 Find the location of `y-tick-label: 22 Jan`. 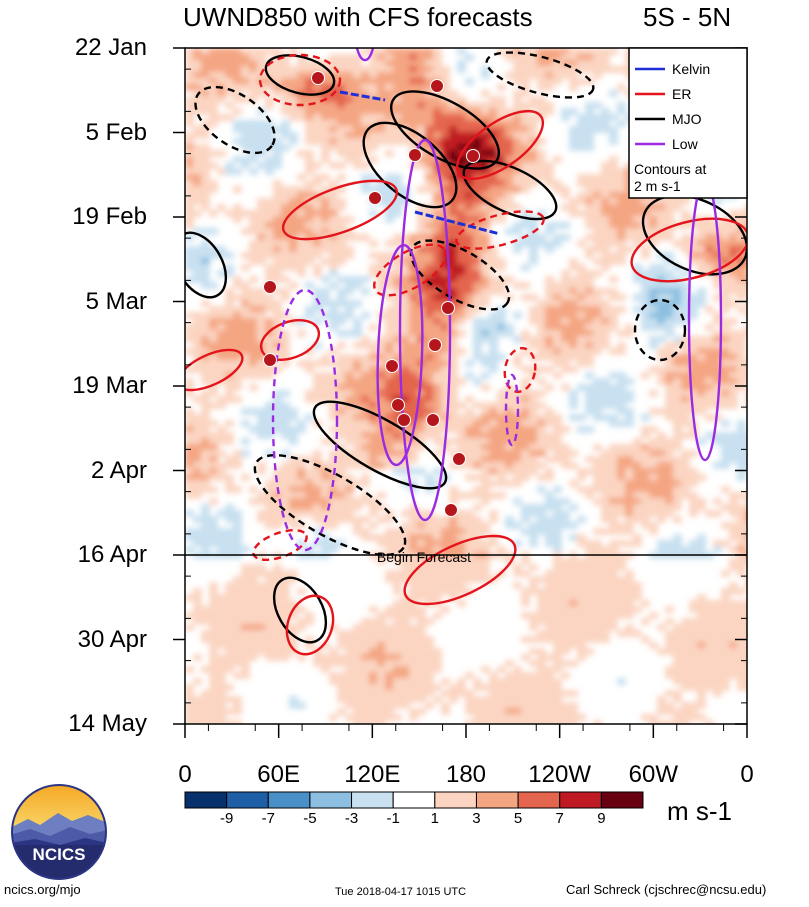

y-tick-label: 22 Jan is located at coordinates (110, 47).